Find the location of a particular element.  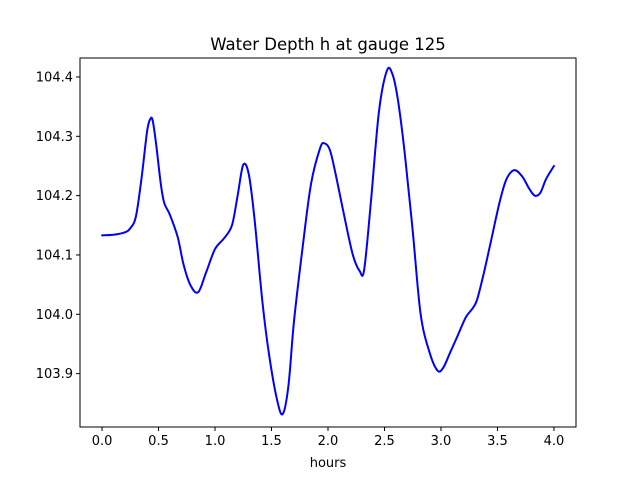

x-tick-label: 3.5 is located at coordinates (497, 441).